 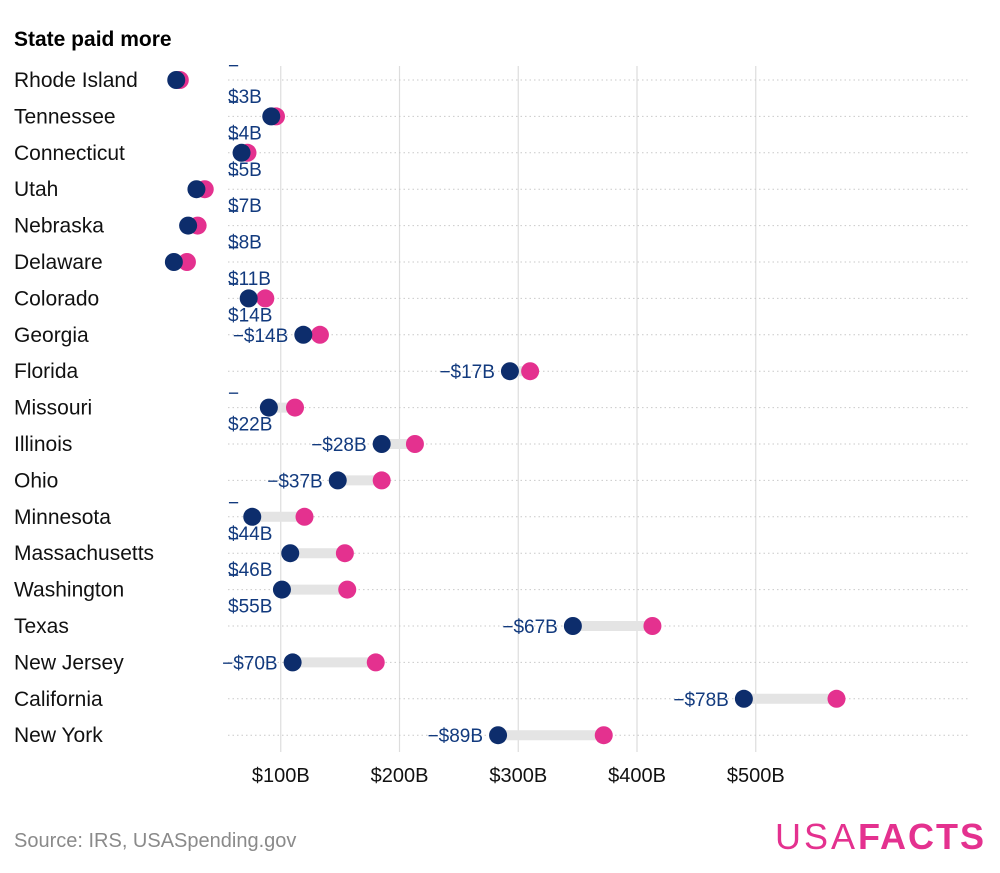 I want to click on state-label: Tennessee, so click(x=65, y=116).